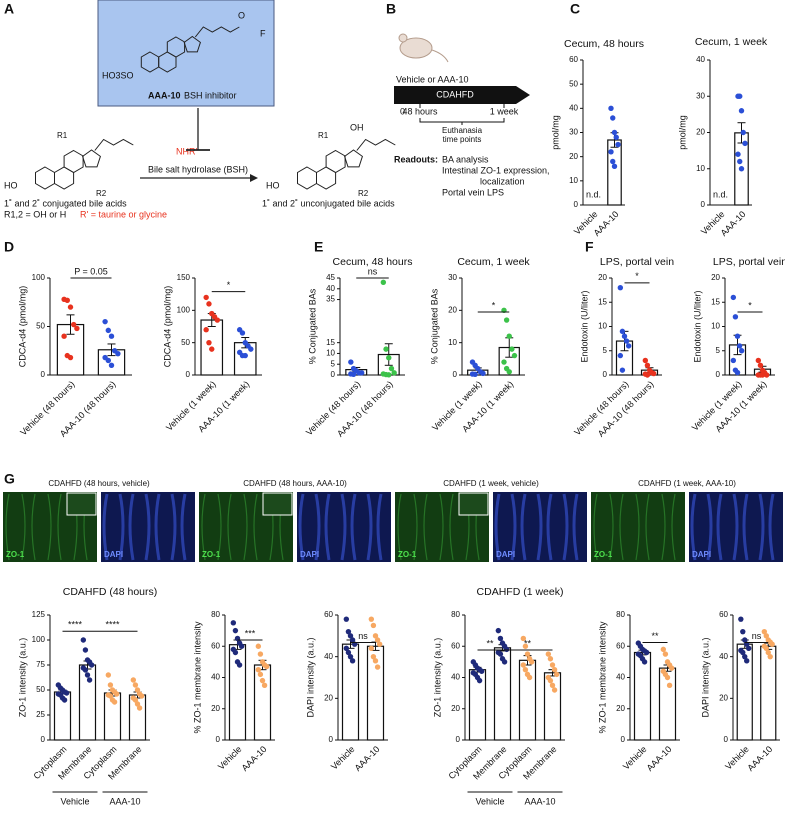  Describe the element at coordinates (164, 95) in the screenshot. I see `inhibitor-name: AAA-10` at that location.